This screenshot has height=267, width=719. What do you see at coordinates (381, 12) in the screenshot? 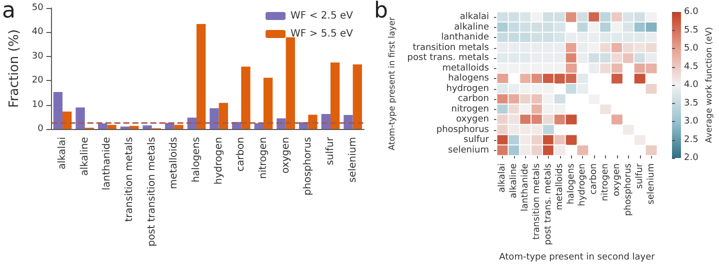
I see `text: b` at bounding box center [381, 12].